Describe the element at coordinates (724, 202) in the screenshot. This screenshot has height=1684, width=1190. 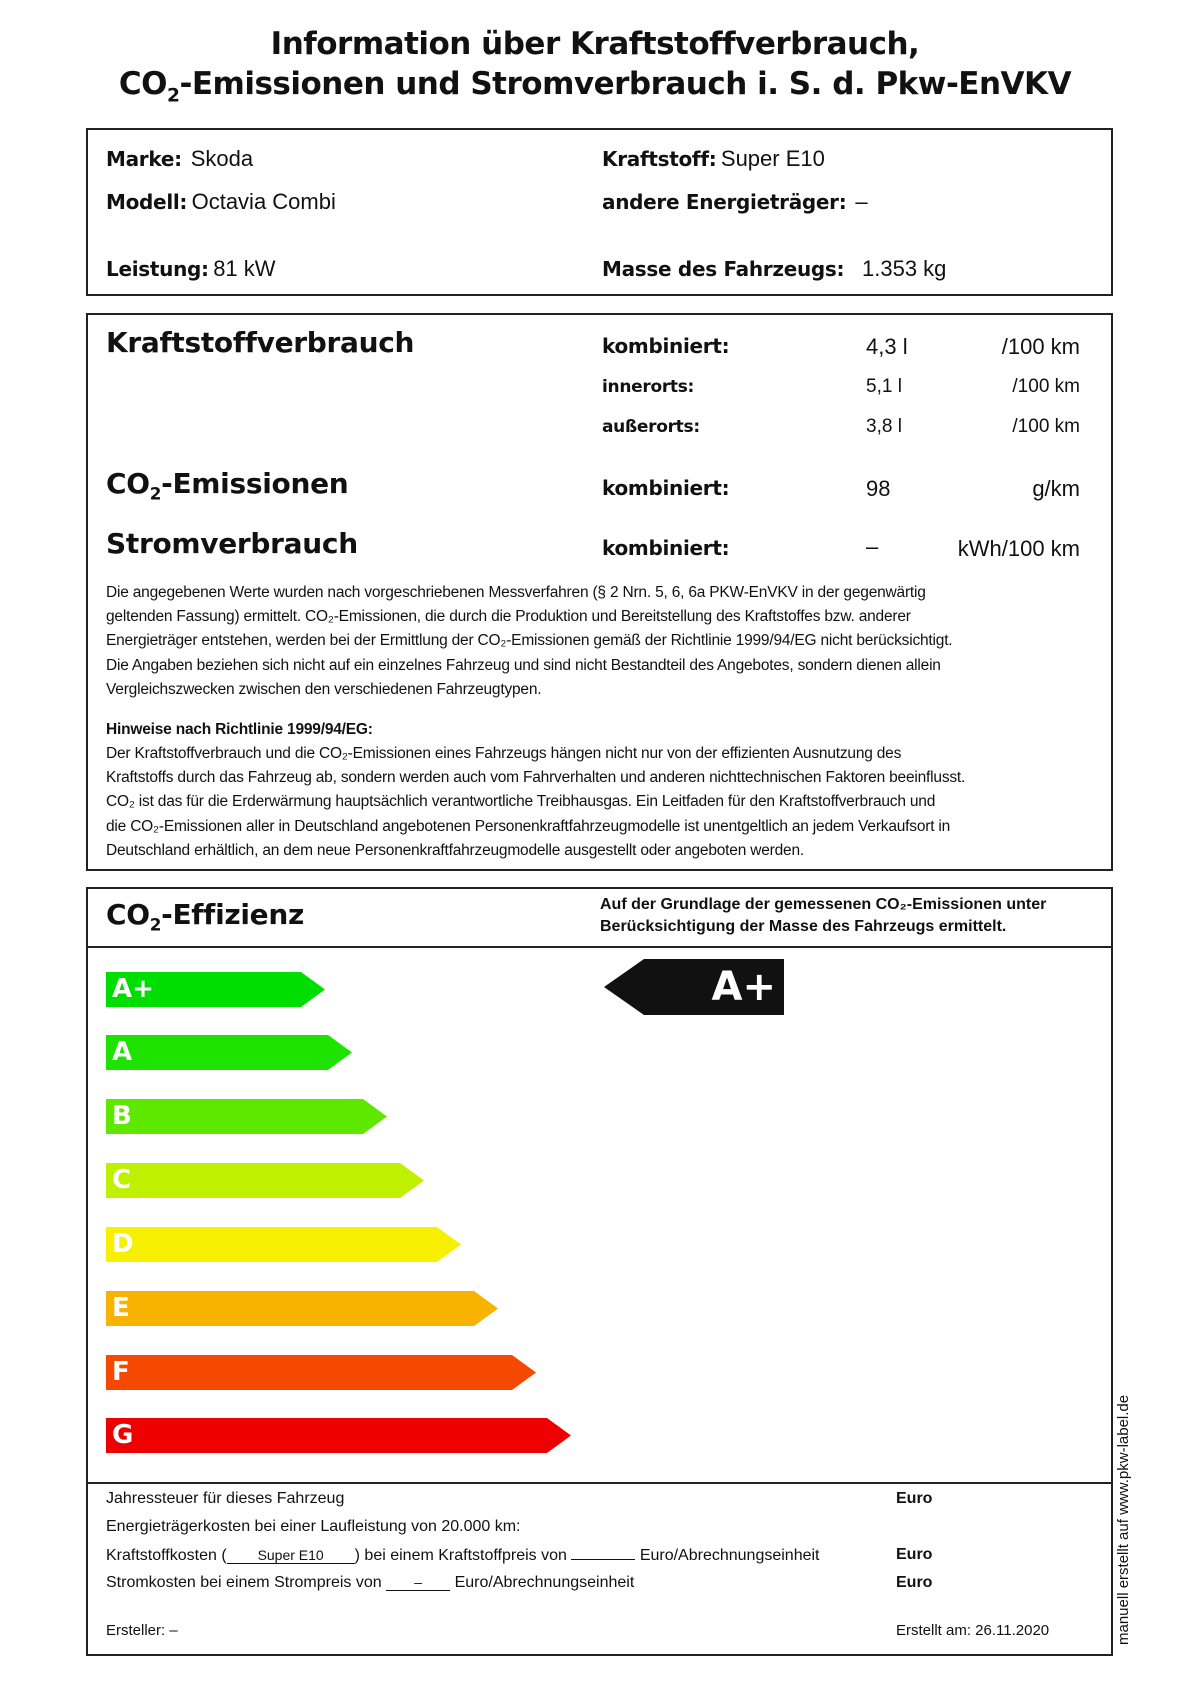
I see `andere-label: andere Energieträger:` at that location.